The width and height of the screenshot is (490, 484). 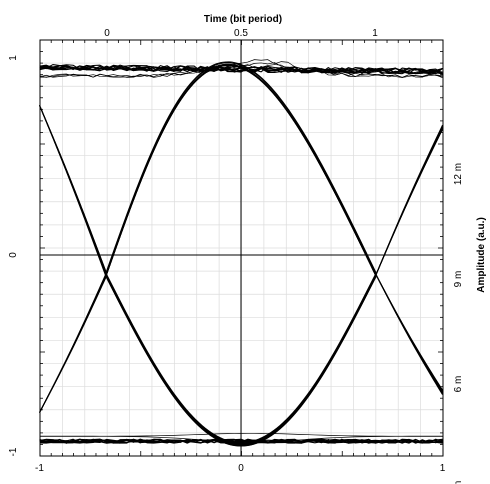 What do you see at coordinates (107, 33) in the screenshot?
I see `top-tick-label: 0` at bounding box center [107, 33].